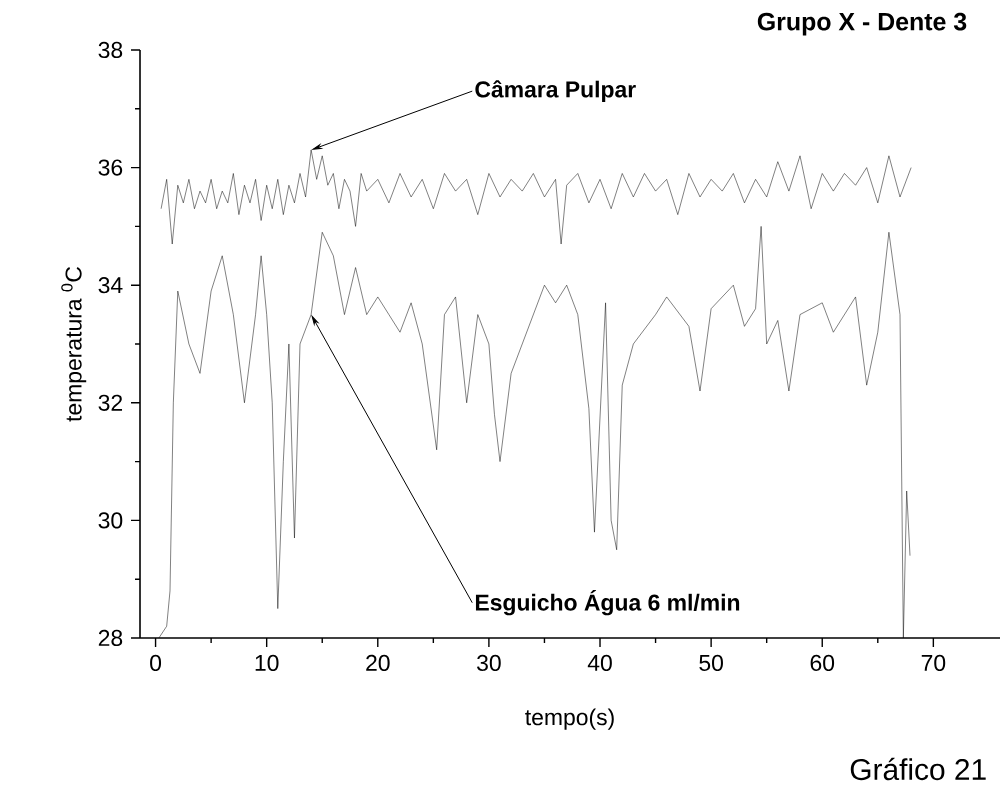 This screenshot has height=790, width=1001. Describe the element at coordinates (555, 91) in the screenshot. I see `annotation: Câmara Pulpar` at that location.